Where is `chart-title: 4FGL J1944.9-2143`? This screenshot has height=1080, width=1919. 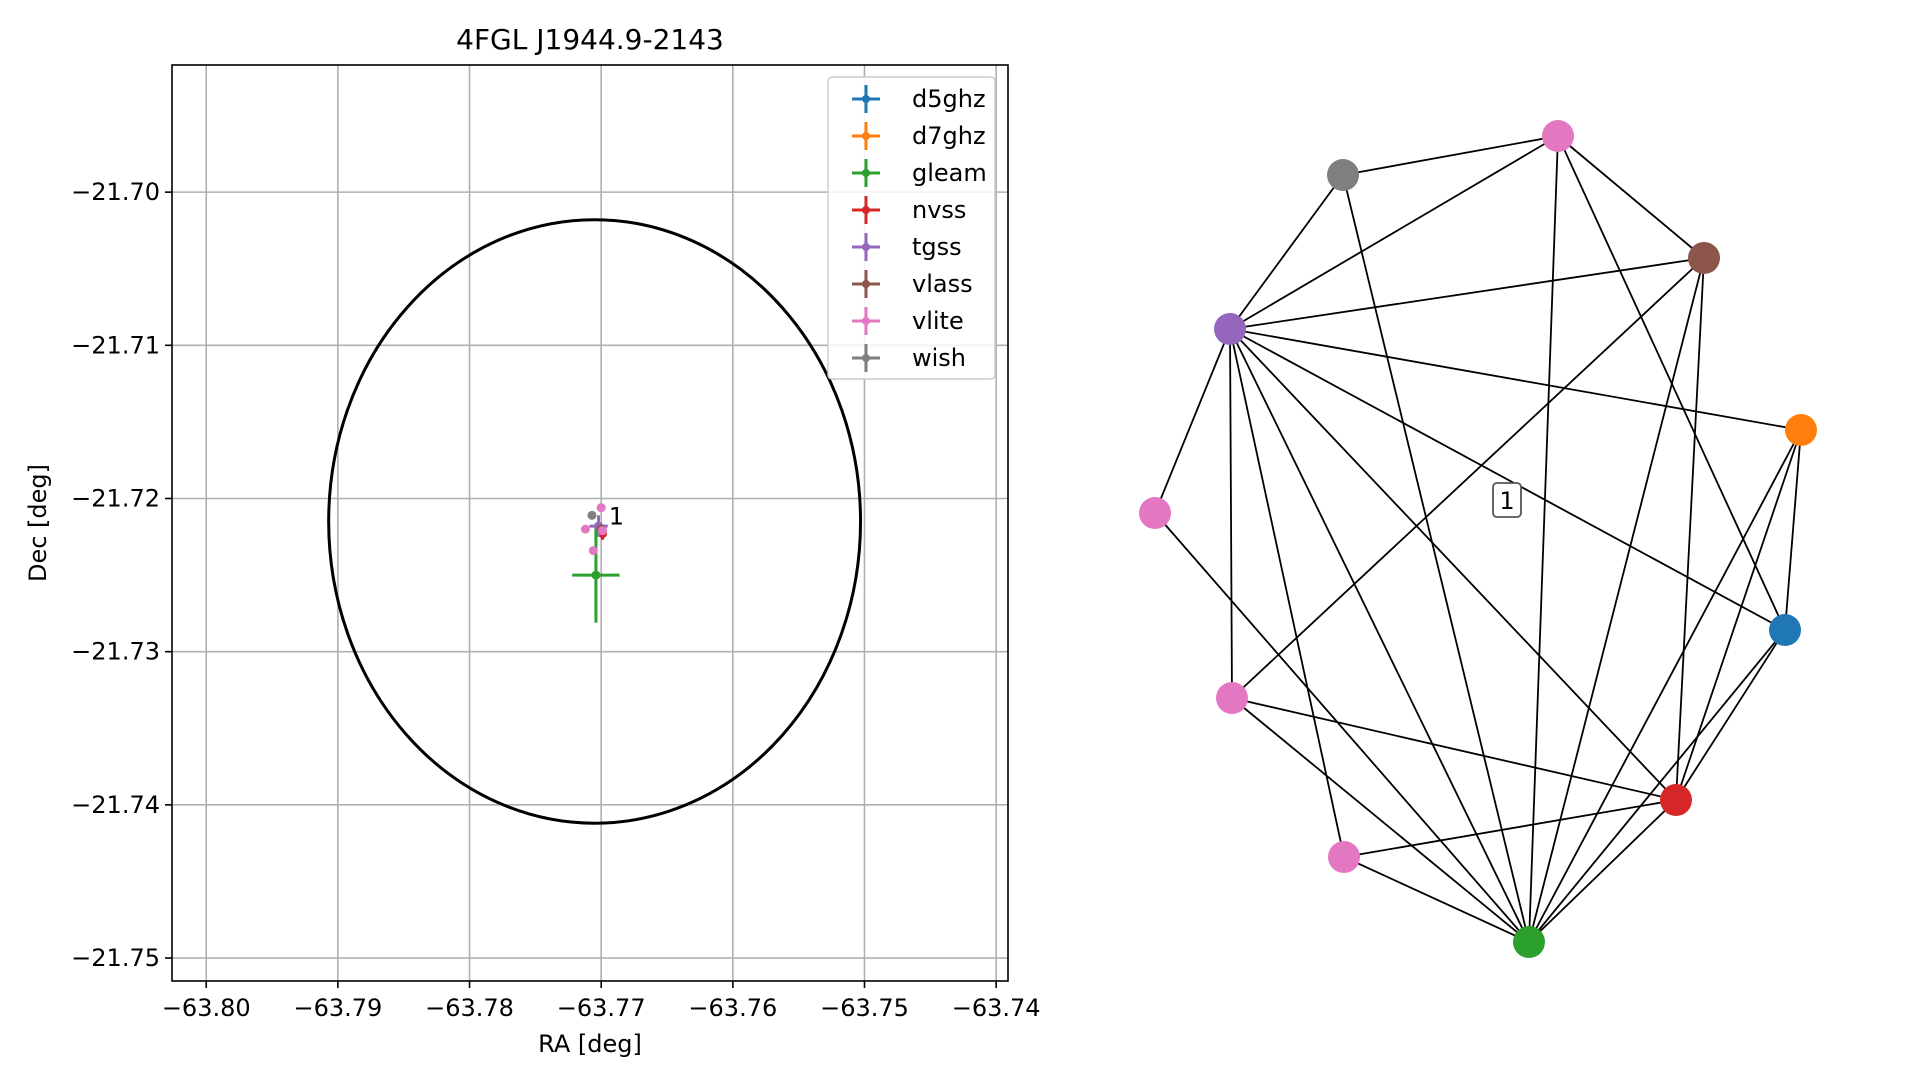
chart-title: 4FGL J1944.9-2143 is located at coordinates (590, 39).